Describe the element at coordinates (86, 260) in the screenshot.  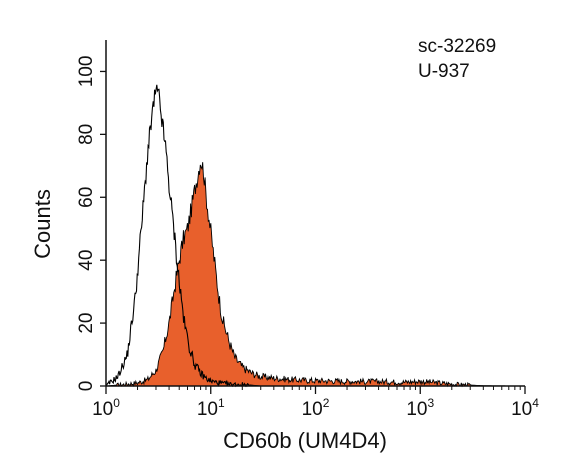
I see `y-tick-label: 40` at that location.